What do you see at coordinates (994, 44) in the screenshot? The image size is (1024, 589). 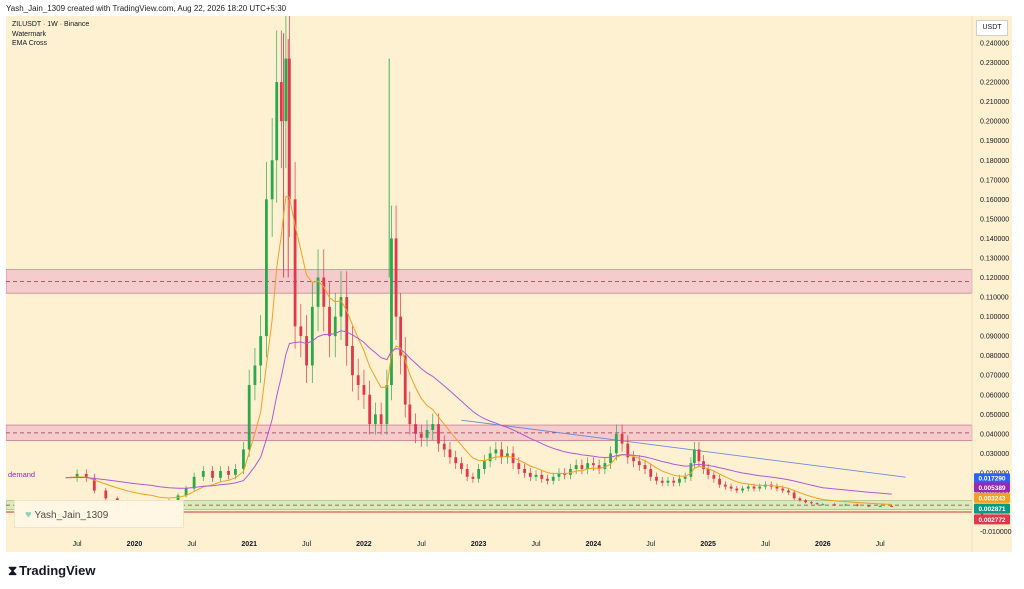 I see `price-tick-label: 0.240000` at bounding box center [994, 44].